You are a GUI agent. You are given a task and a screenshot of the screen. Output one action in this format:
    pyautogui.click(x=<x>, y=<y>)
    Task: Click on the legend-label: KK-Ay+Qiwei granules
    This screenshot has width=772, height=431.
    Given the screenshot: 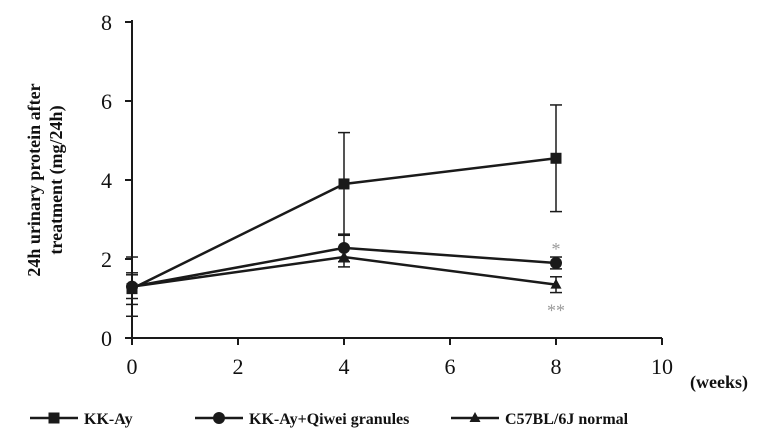 What is the action you would take?
    pyautogui.click(x=329, y=419)
    